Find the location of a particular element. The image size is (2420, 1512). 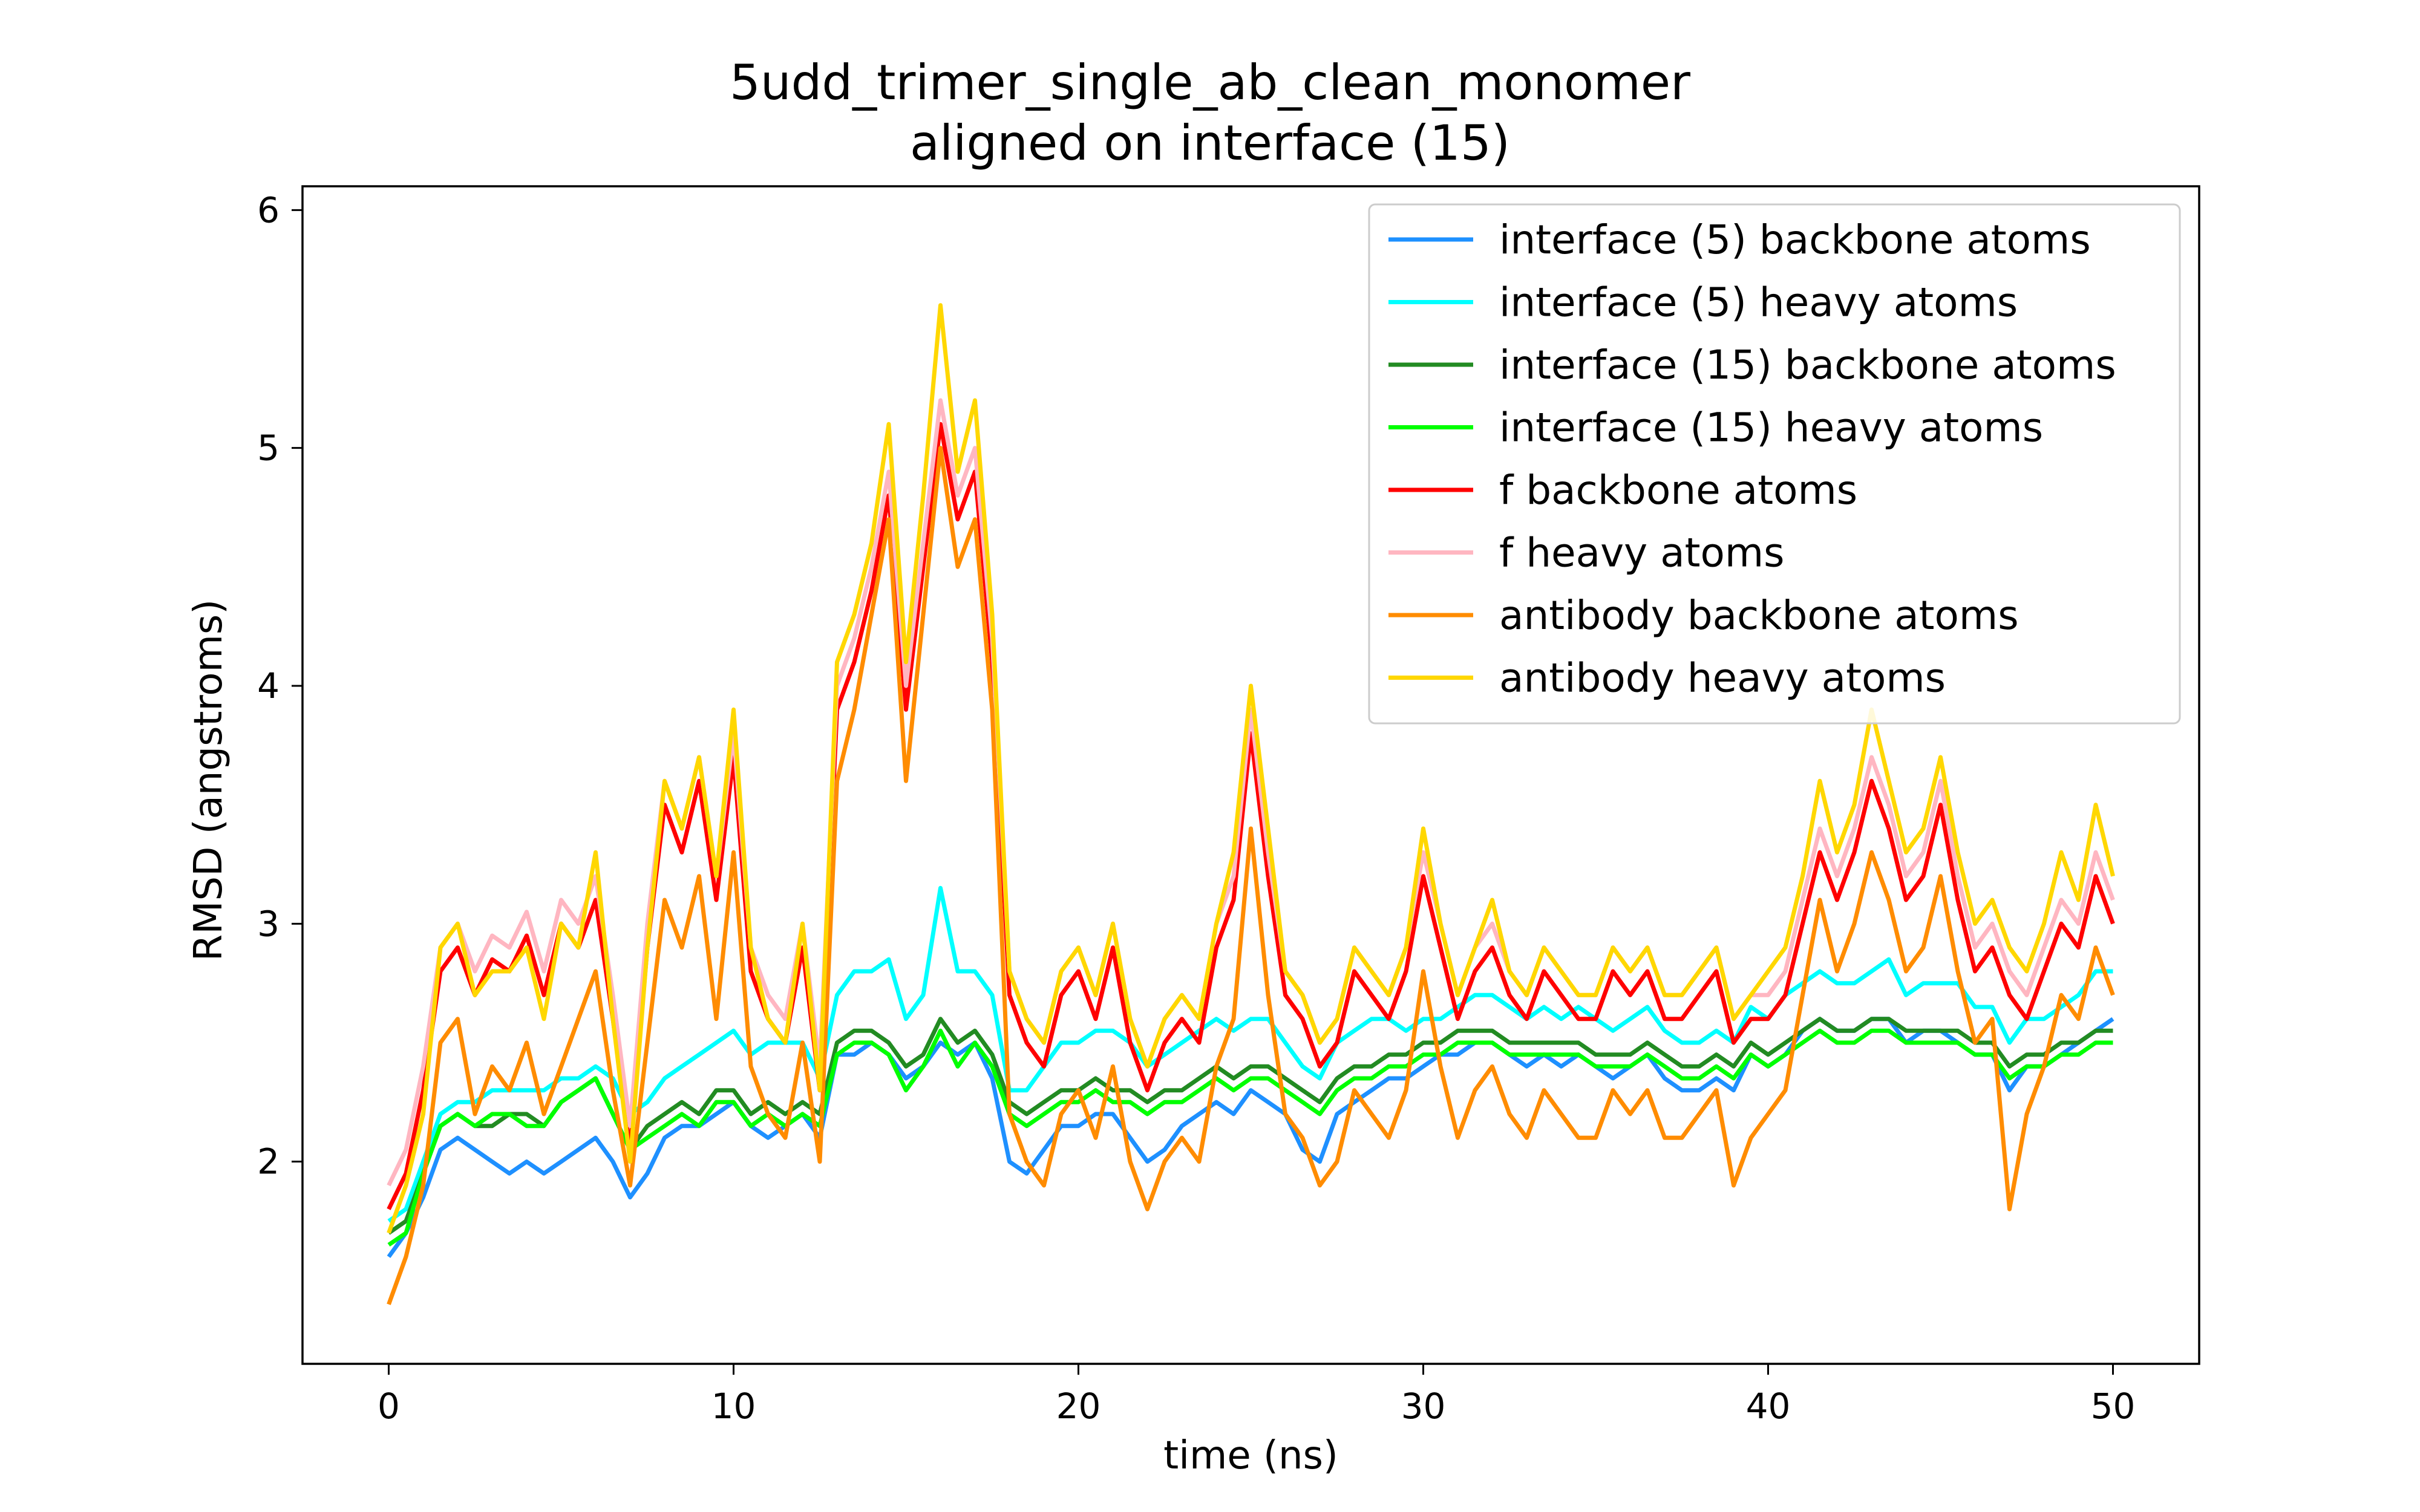

legend-label-1: interface (5) backbone atoms is located at coordinates (1795, 240).